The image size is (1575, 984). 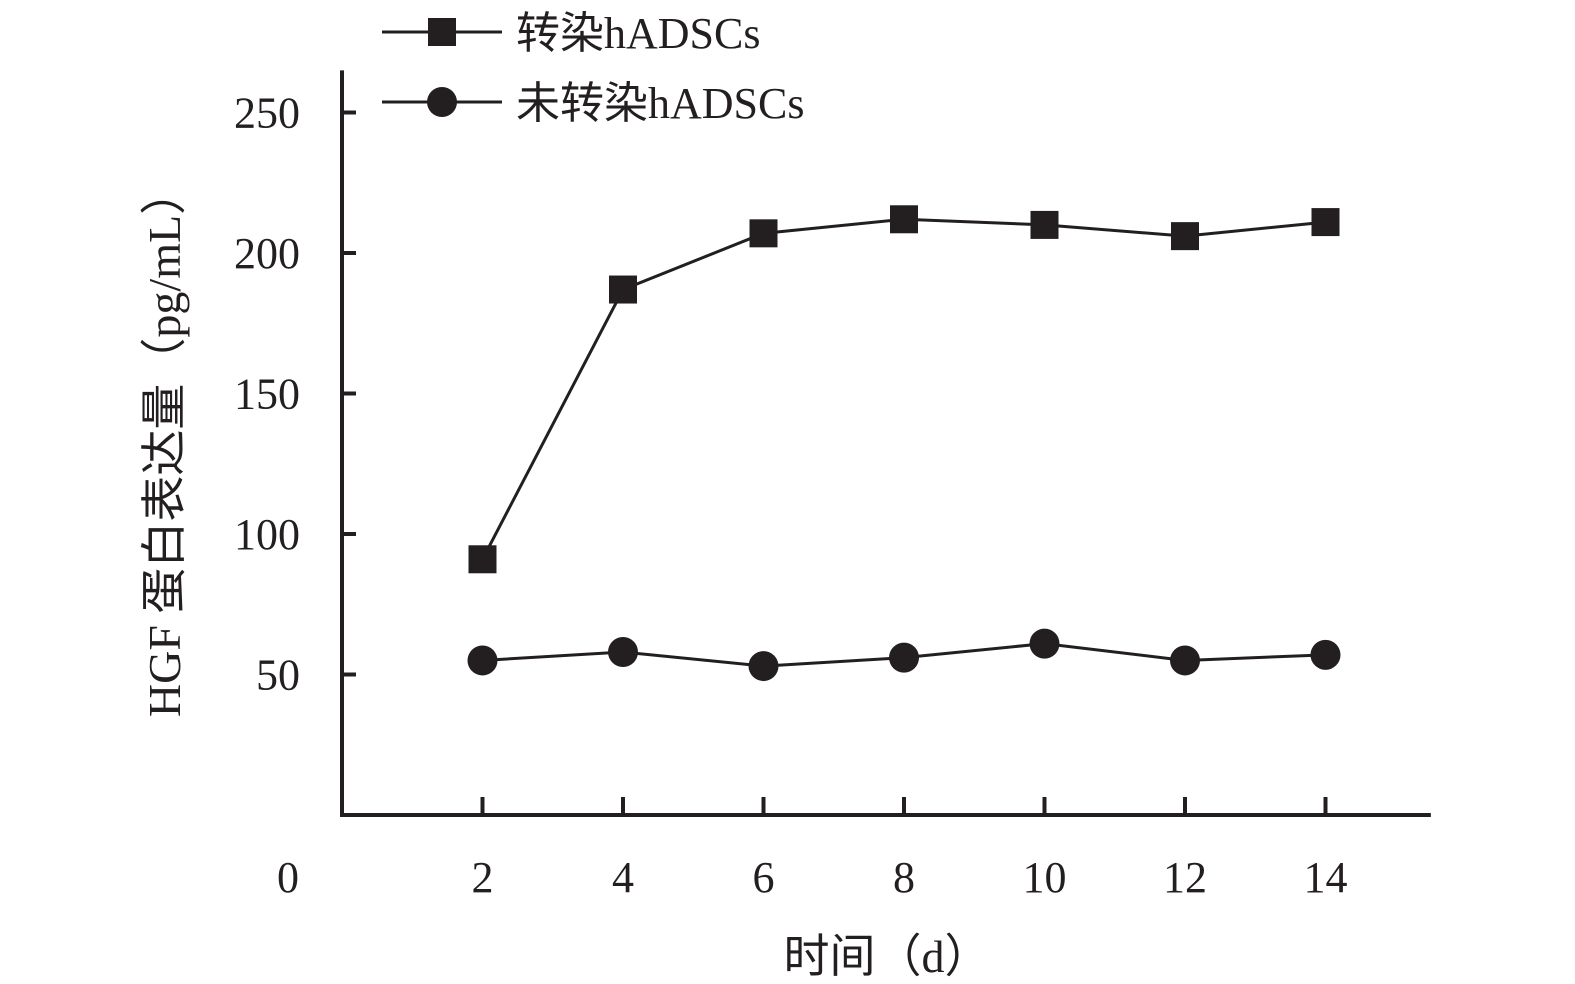 What do you see at coordinates (267, 113) in the screenshot?
I see `y-tick-label: 250` at bounding box center [267, 113].